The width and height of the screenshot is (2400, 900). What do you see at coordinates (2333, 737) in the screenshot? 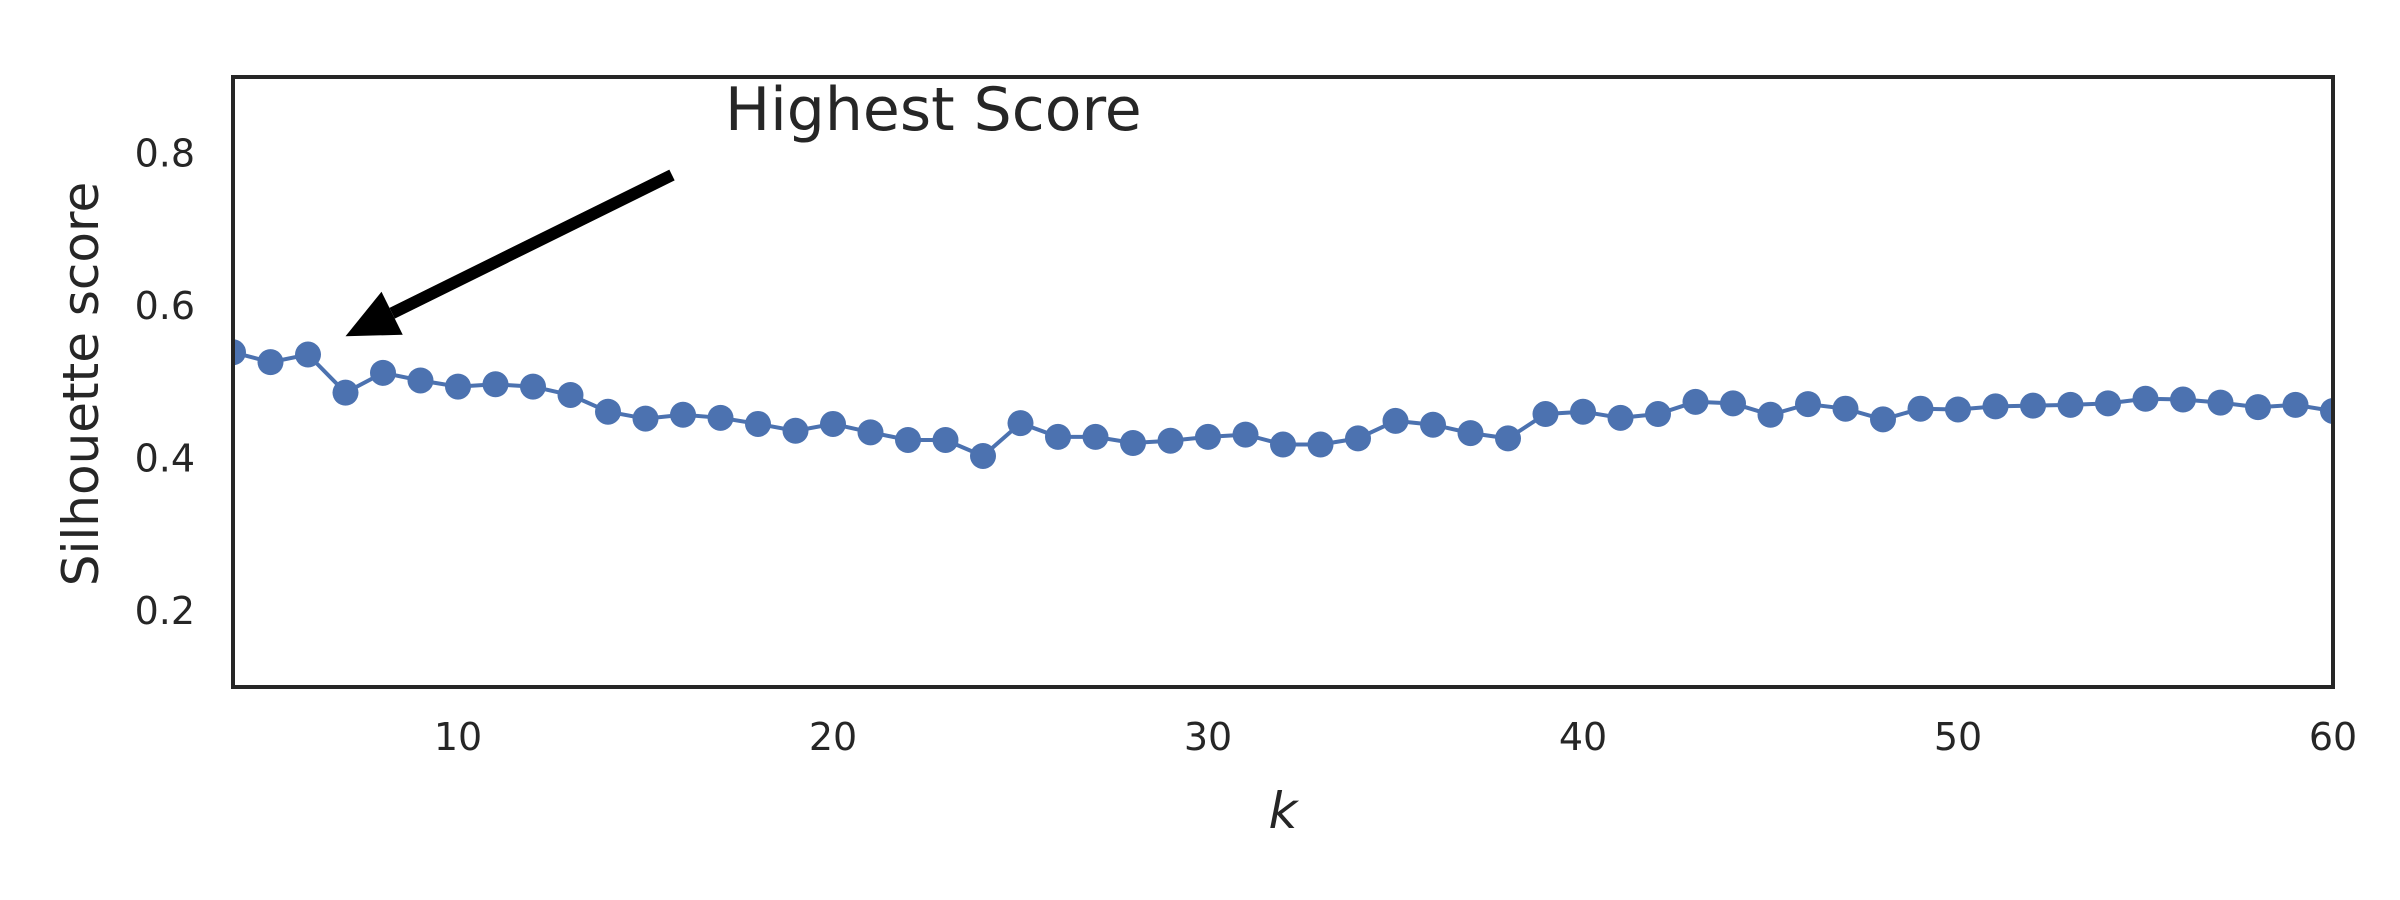
I see `x-tick-label: 60` at bounding box center [2333, 737].